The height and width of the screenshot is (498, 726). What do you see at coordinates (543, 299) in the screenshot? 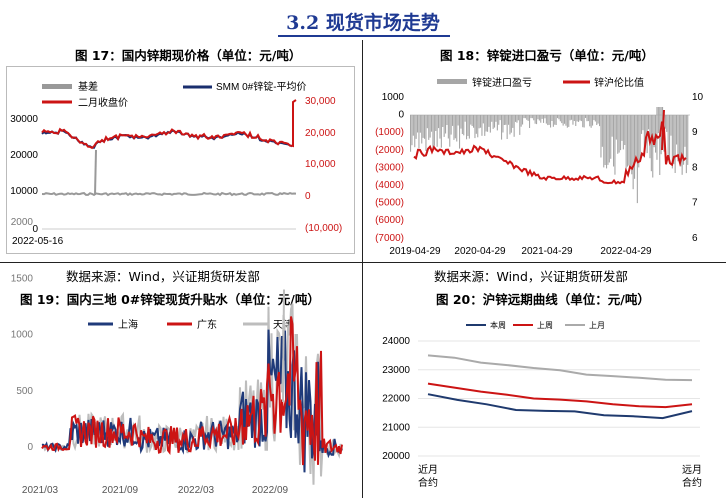
I see `fig20-title: 图 20：沪锌远期曲线（单位：元/吨）` at bounding box center [543, 299].